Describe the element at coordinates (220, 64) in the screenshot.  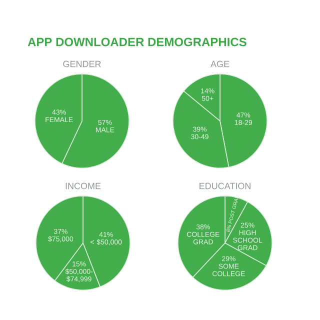
I see `chart-title: AGE` at that location.